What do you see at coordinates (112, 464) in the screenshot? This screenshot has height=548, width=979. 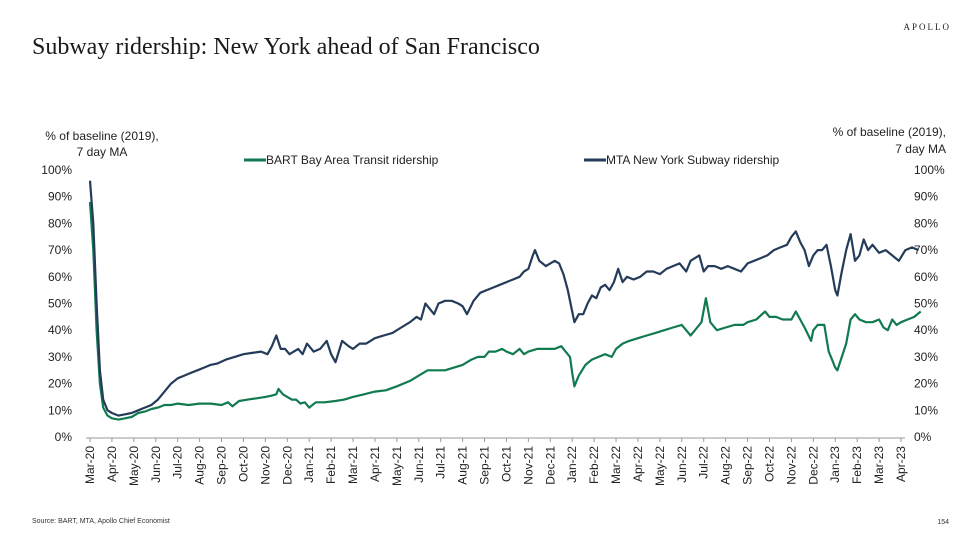 I see `x-tick-label: Apr-20` at bounding box center [112, 464].